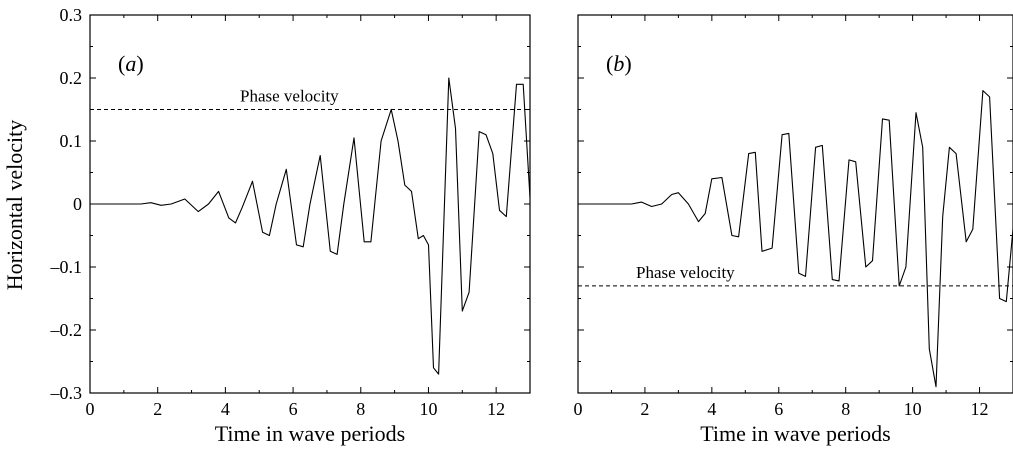 The image size is (1013, 453). I want to click on y-axis-label: Horizontal velocity, so click(14, 205).